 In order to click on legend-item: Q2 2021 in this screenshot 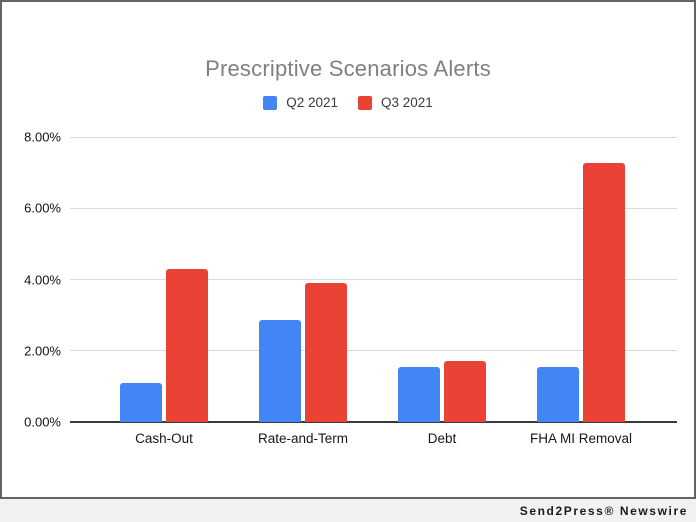, I will do `click(300, 102)`.